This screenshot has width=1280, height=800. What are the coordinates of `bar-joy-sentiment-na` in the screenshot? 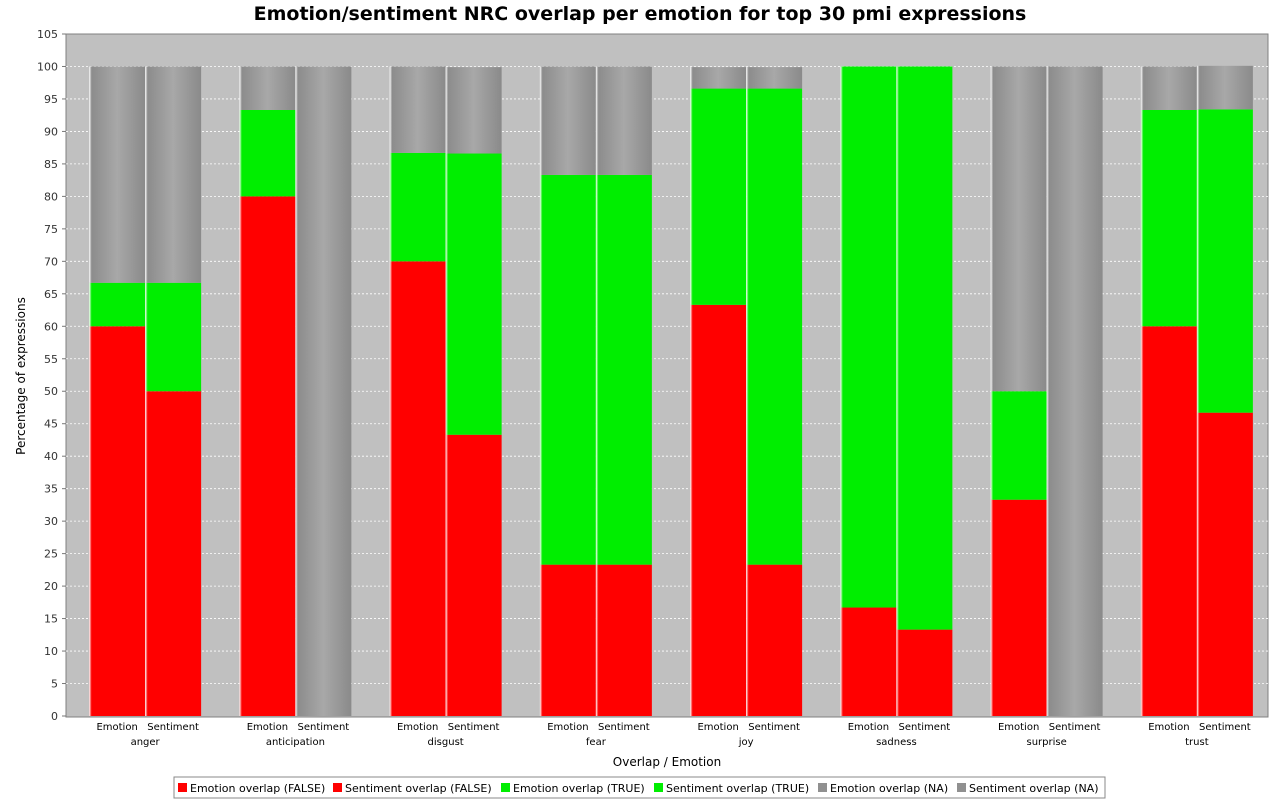 It's located at (774, 78).